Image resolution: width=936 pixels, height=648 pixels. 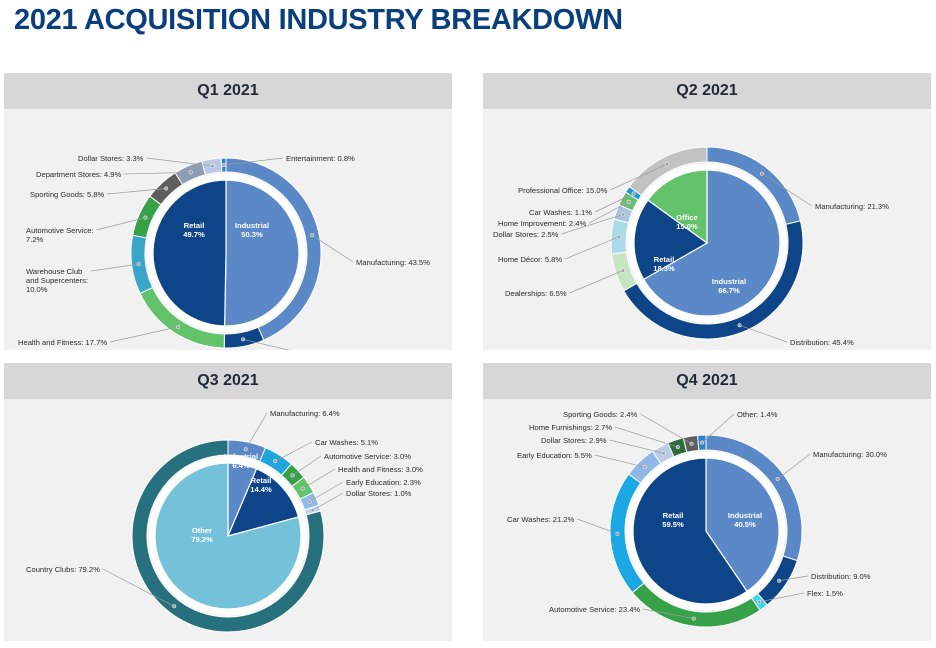 I want to click on outer-label-dealerships: Dealerships: 6.5%, so click(x=536, y=293).